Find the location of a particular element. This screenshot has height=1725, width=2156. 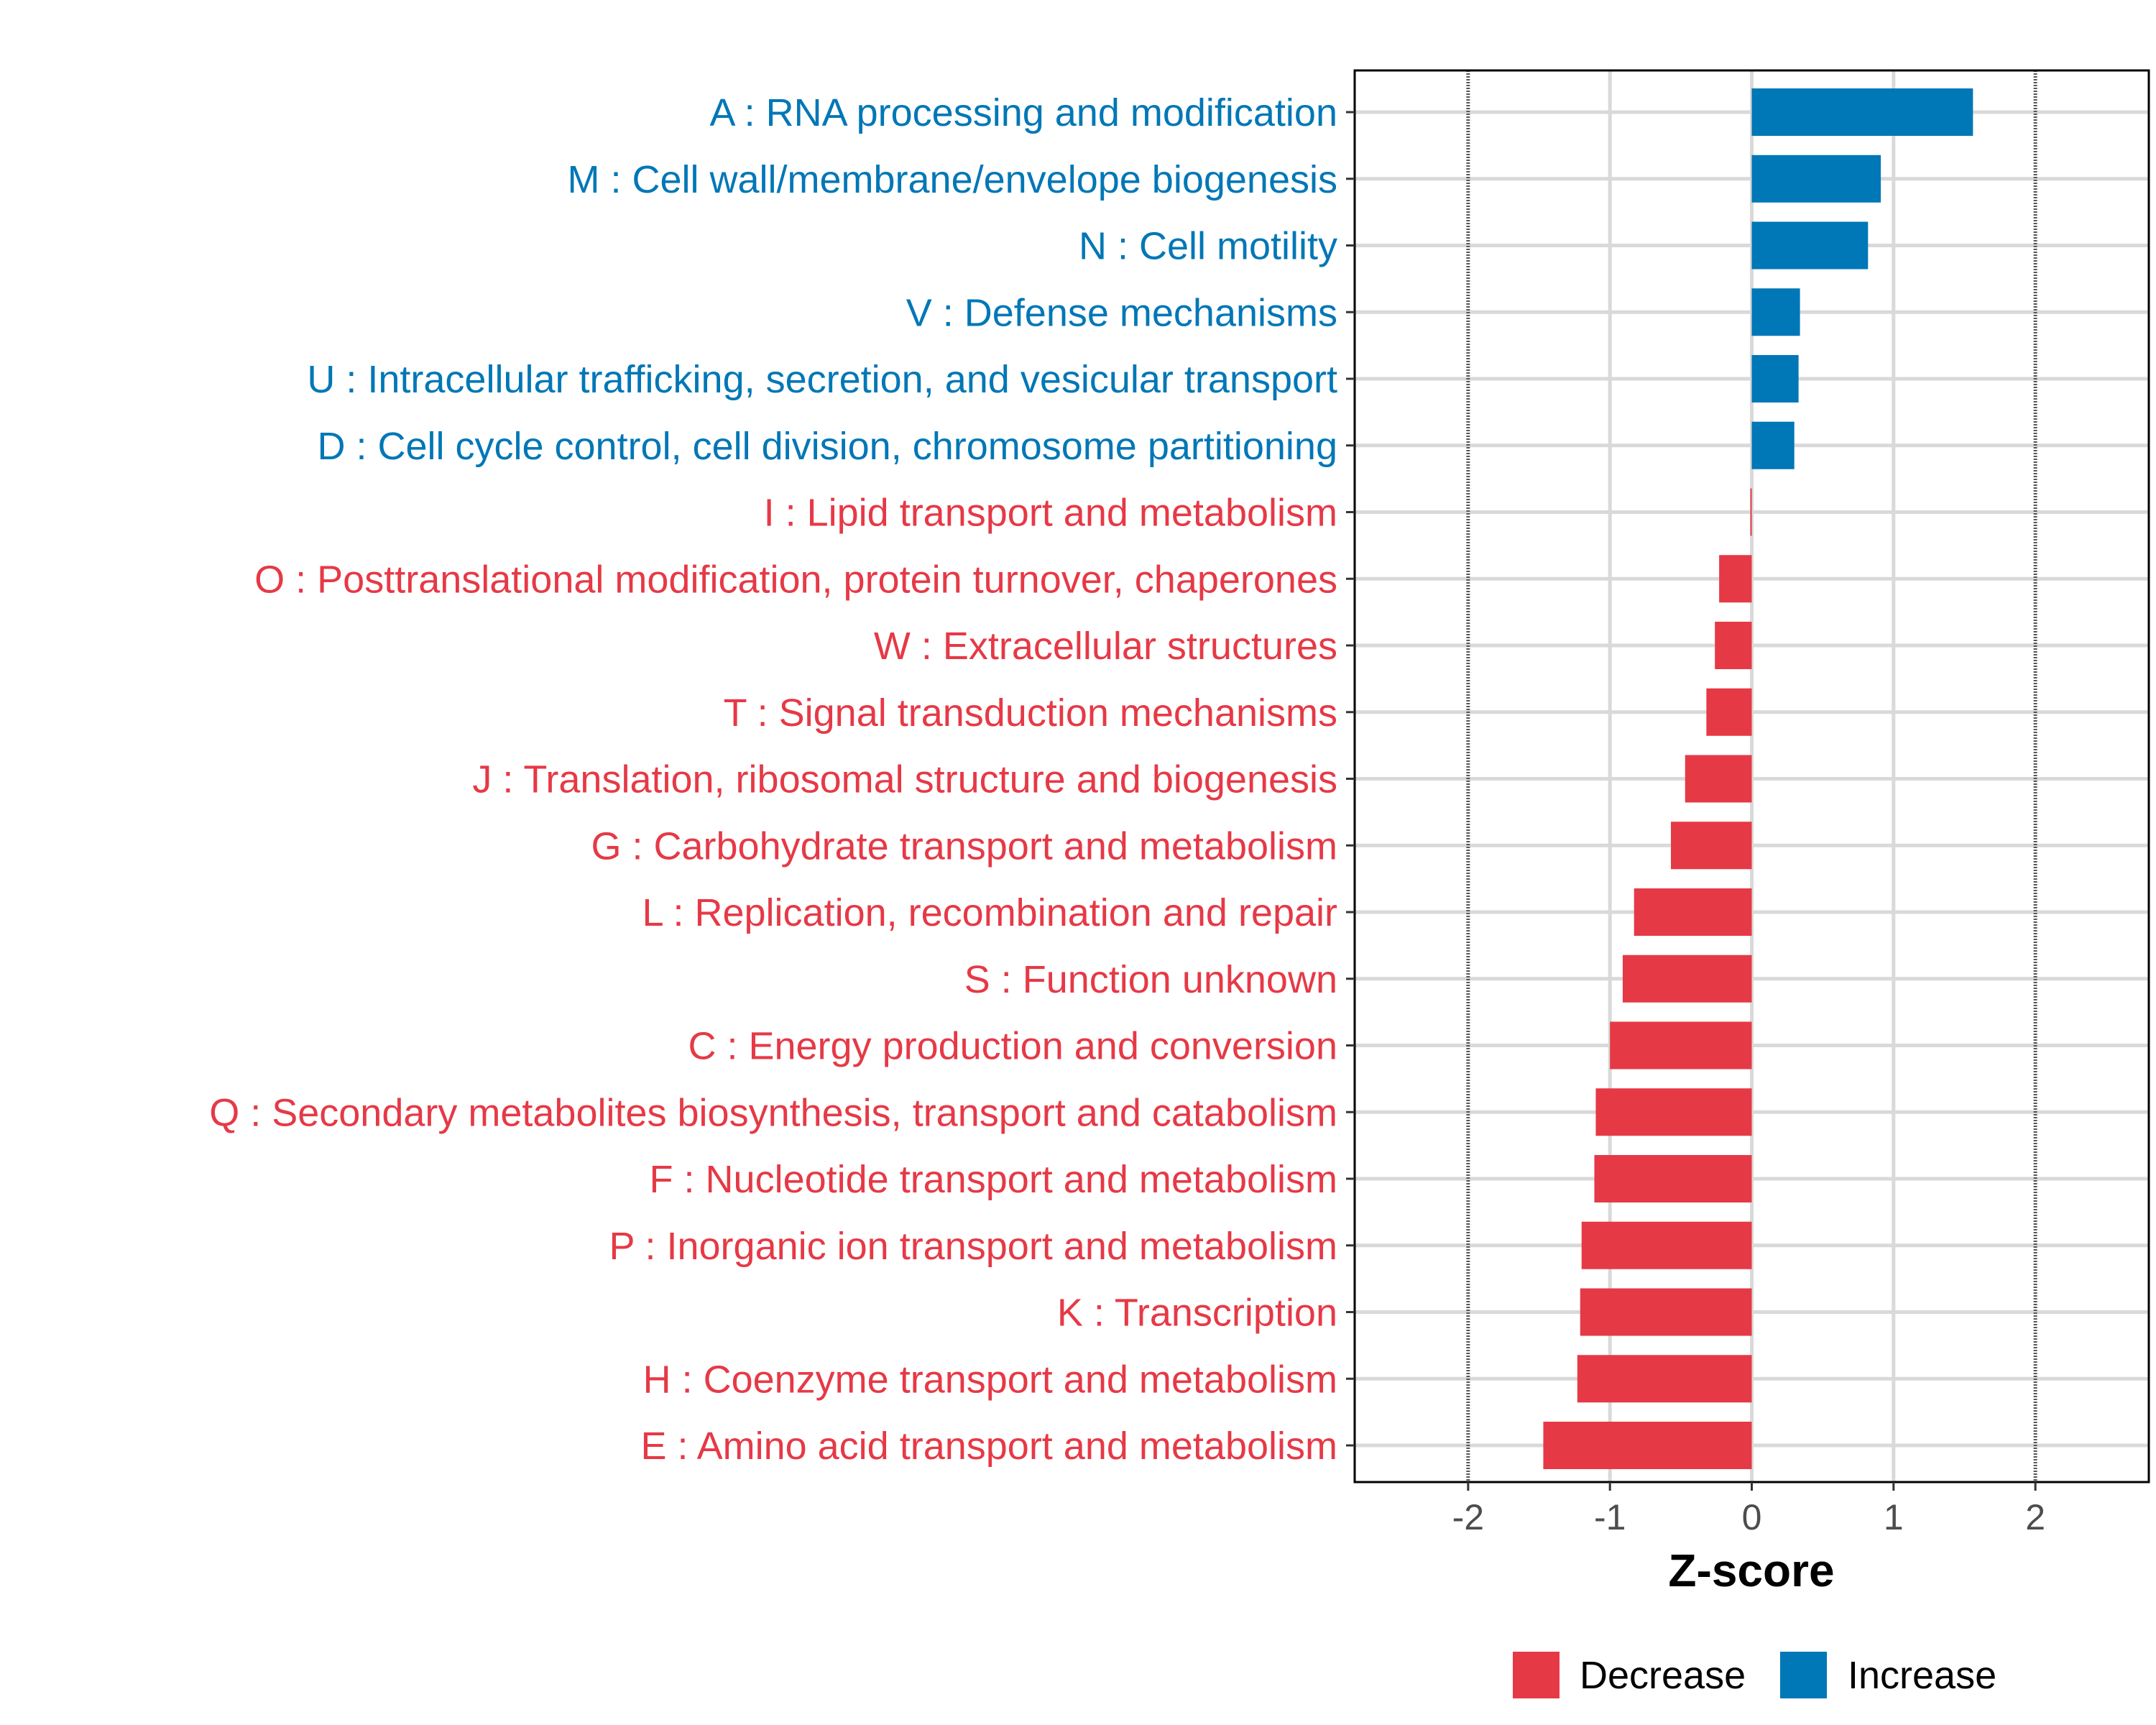

category-label: A : RNA processing and modification is located at coordinates (1024, 112).